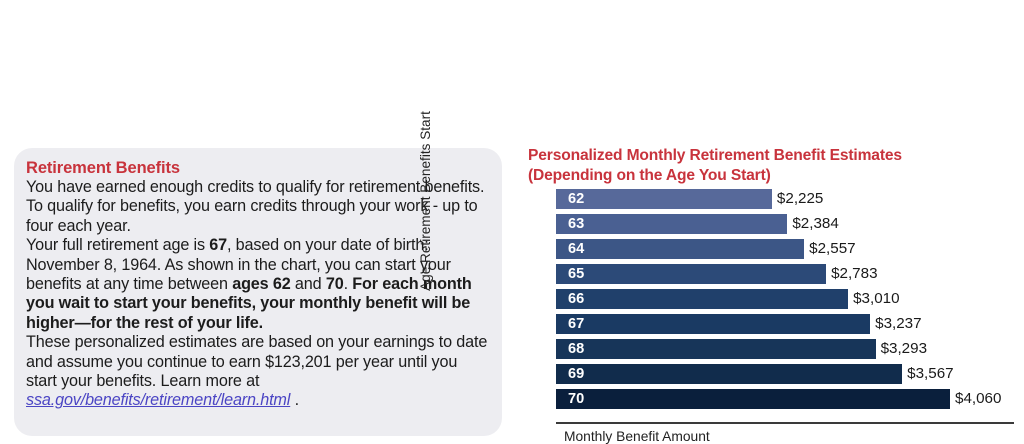  What do you see at coordinates (576, 299) in the screenshot?
I see `bar-category-label: 66` at bounding box center [576, 299].